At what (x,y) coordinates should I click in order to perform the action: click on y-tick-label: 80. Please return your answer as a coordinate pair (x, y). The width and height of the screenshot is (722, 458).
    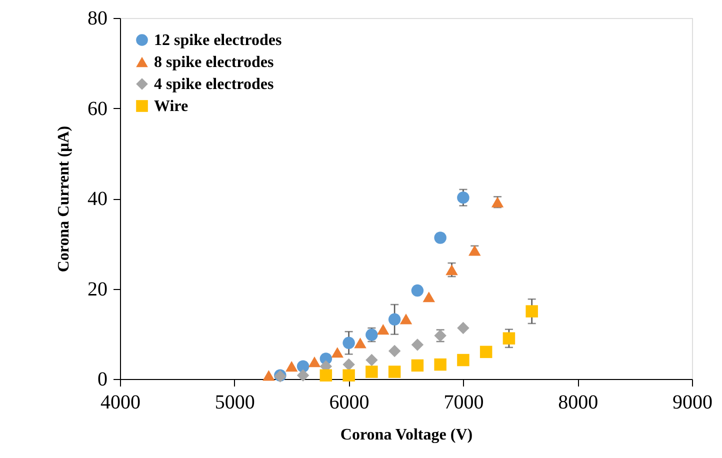
    Looking at the image, I should click on (98, 19).